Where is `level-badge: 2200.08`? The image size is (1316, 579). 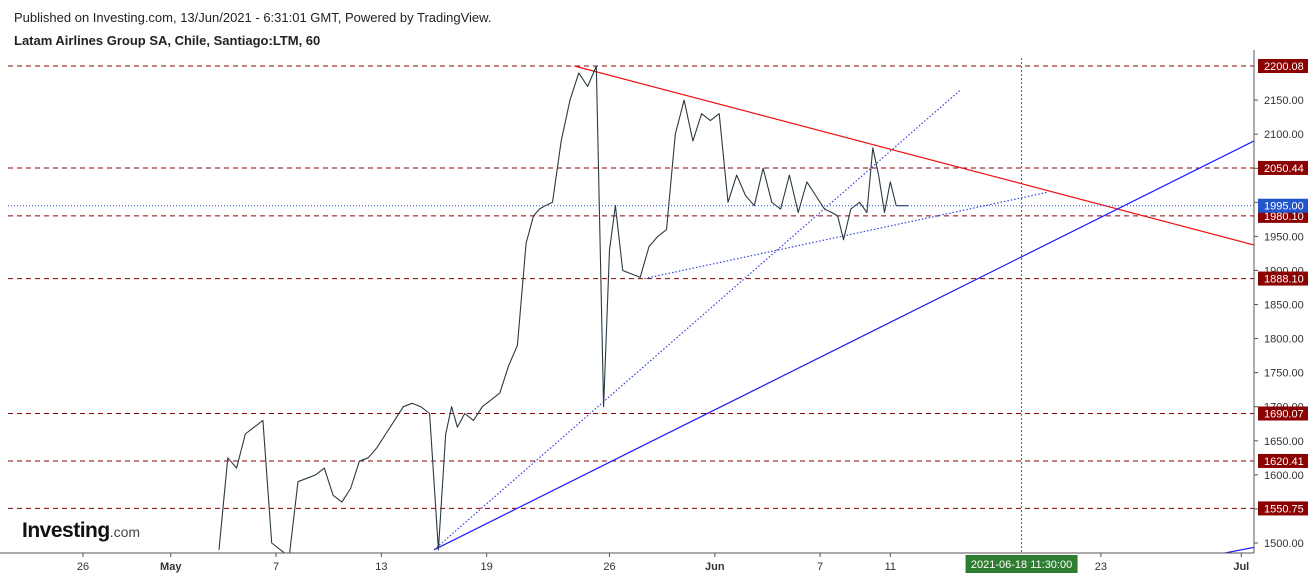
level-badge: 2200.08 is located at coordinates (1283, 66).